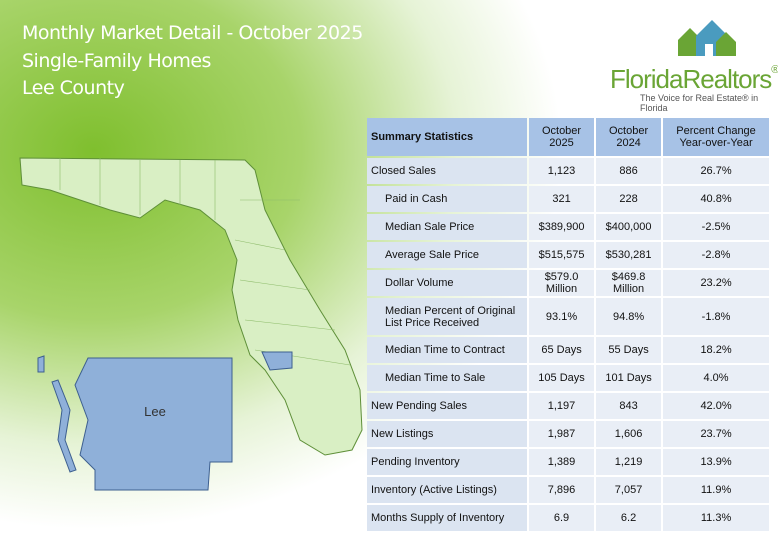 The width and height of the screenshot is (778, 539). I want to click on cell-value: 42.0%, so click(716, 406).